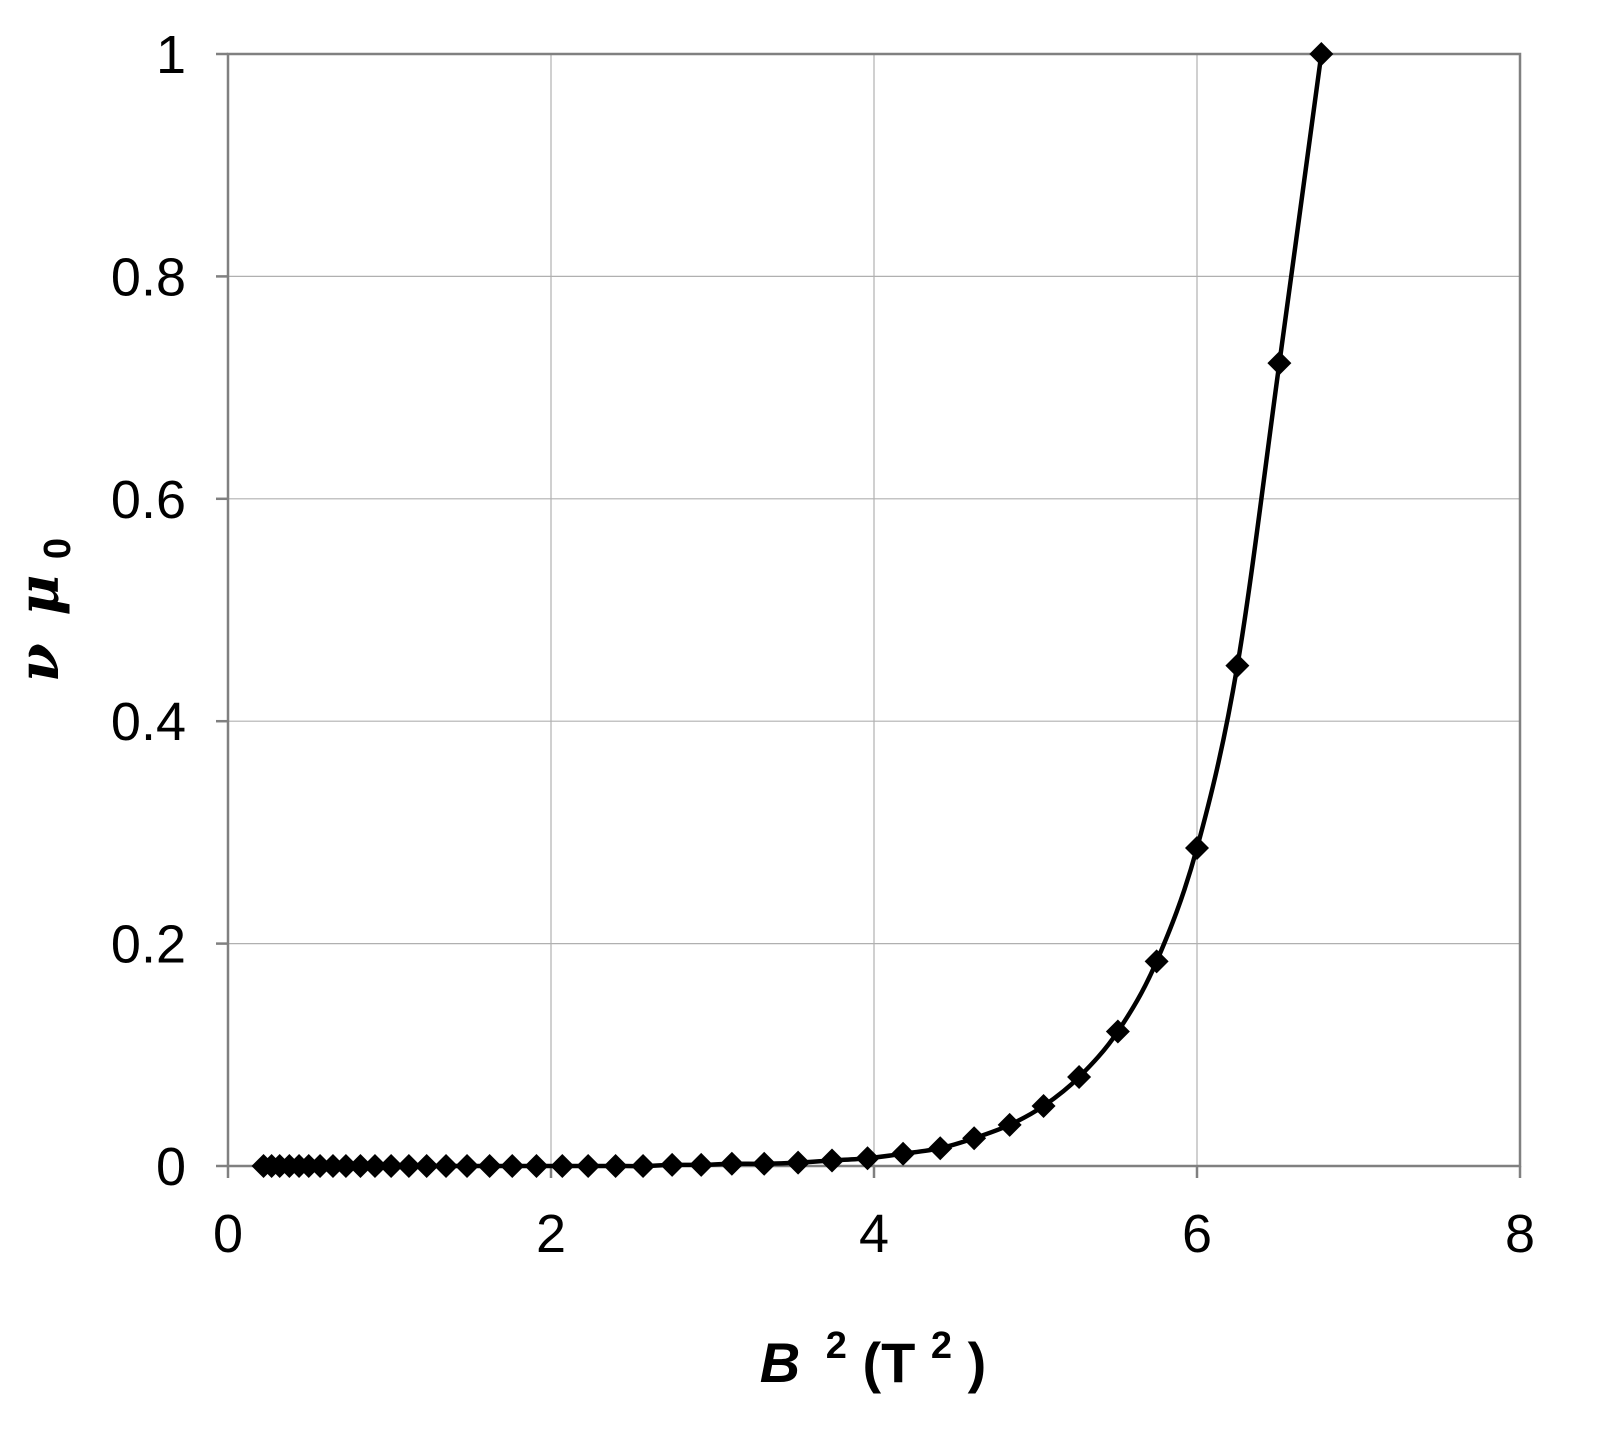  What do you see at coordinates (874, 1234) in the screenshot?
I see `x-tick-label: 4` at bounding box center [874, 1234].